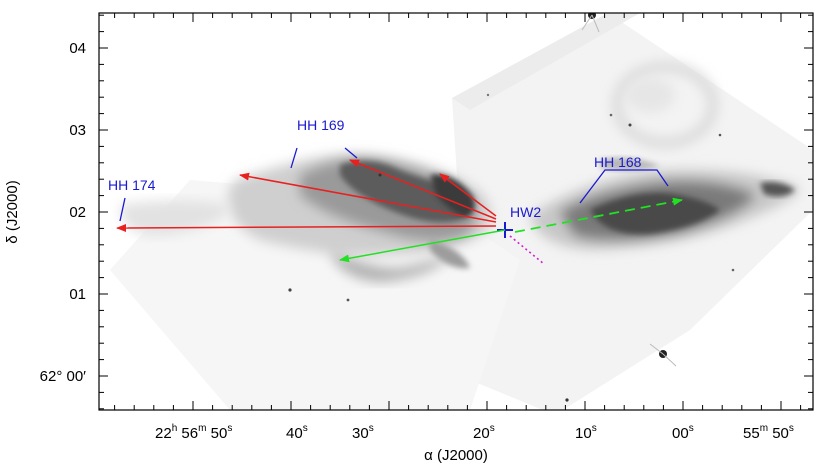 This screenshot has height=467, width=830. I want to click on label-leaders, so click(394, 184).